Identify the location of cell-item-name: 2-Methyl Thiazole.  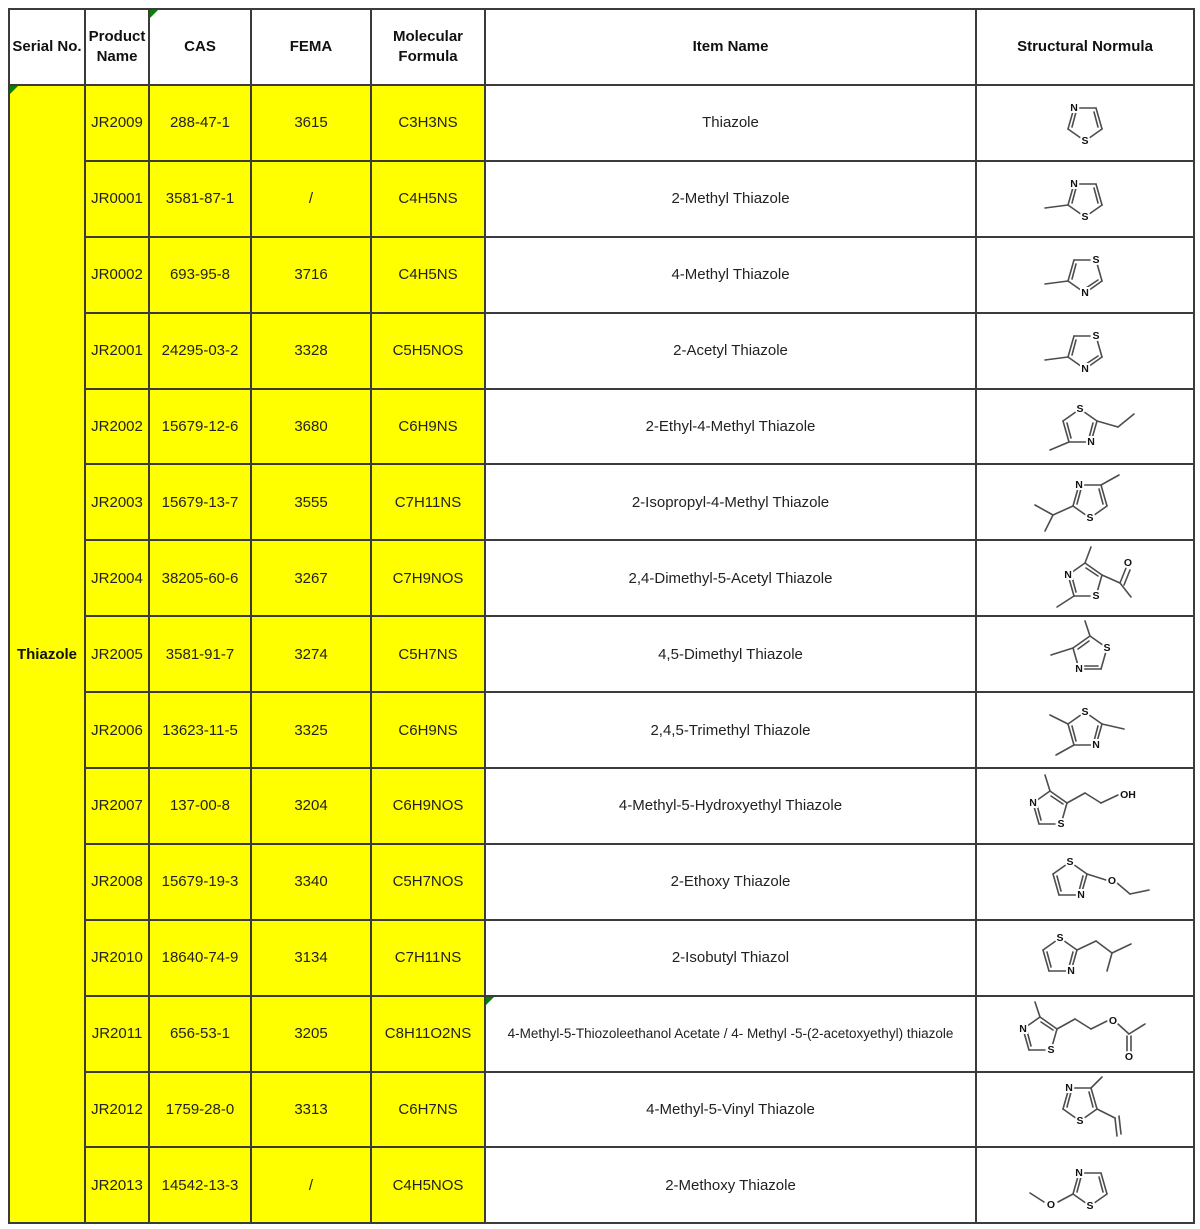
(730, 198).